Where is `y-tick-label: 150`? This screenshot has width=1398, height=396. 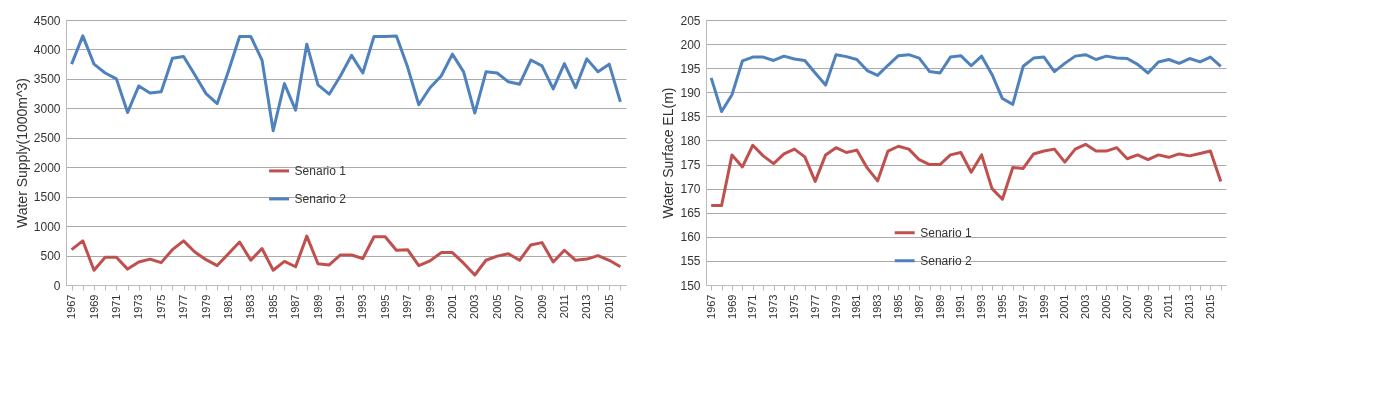 y-tick-label: 150 is located at coordinates (690, 285).